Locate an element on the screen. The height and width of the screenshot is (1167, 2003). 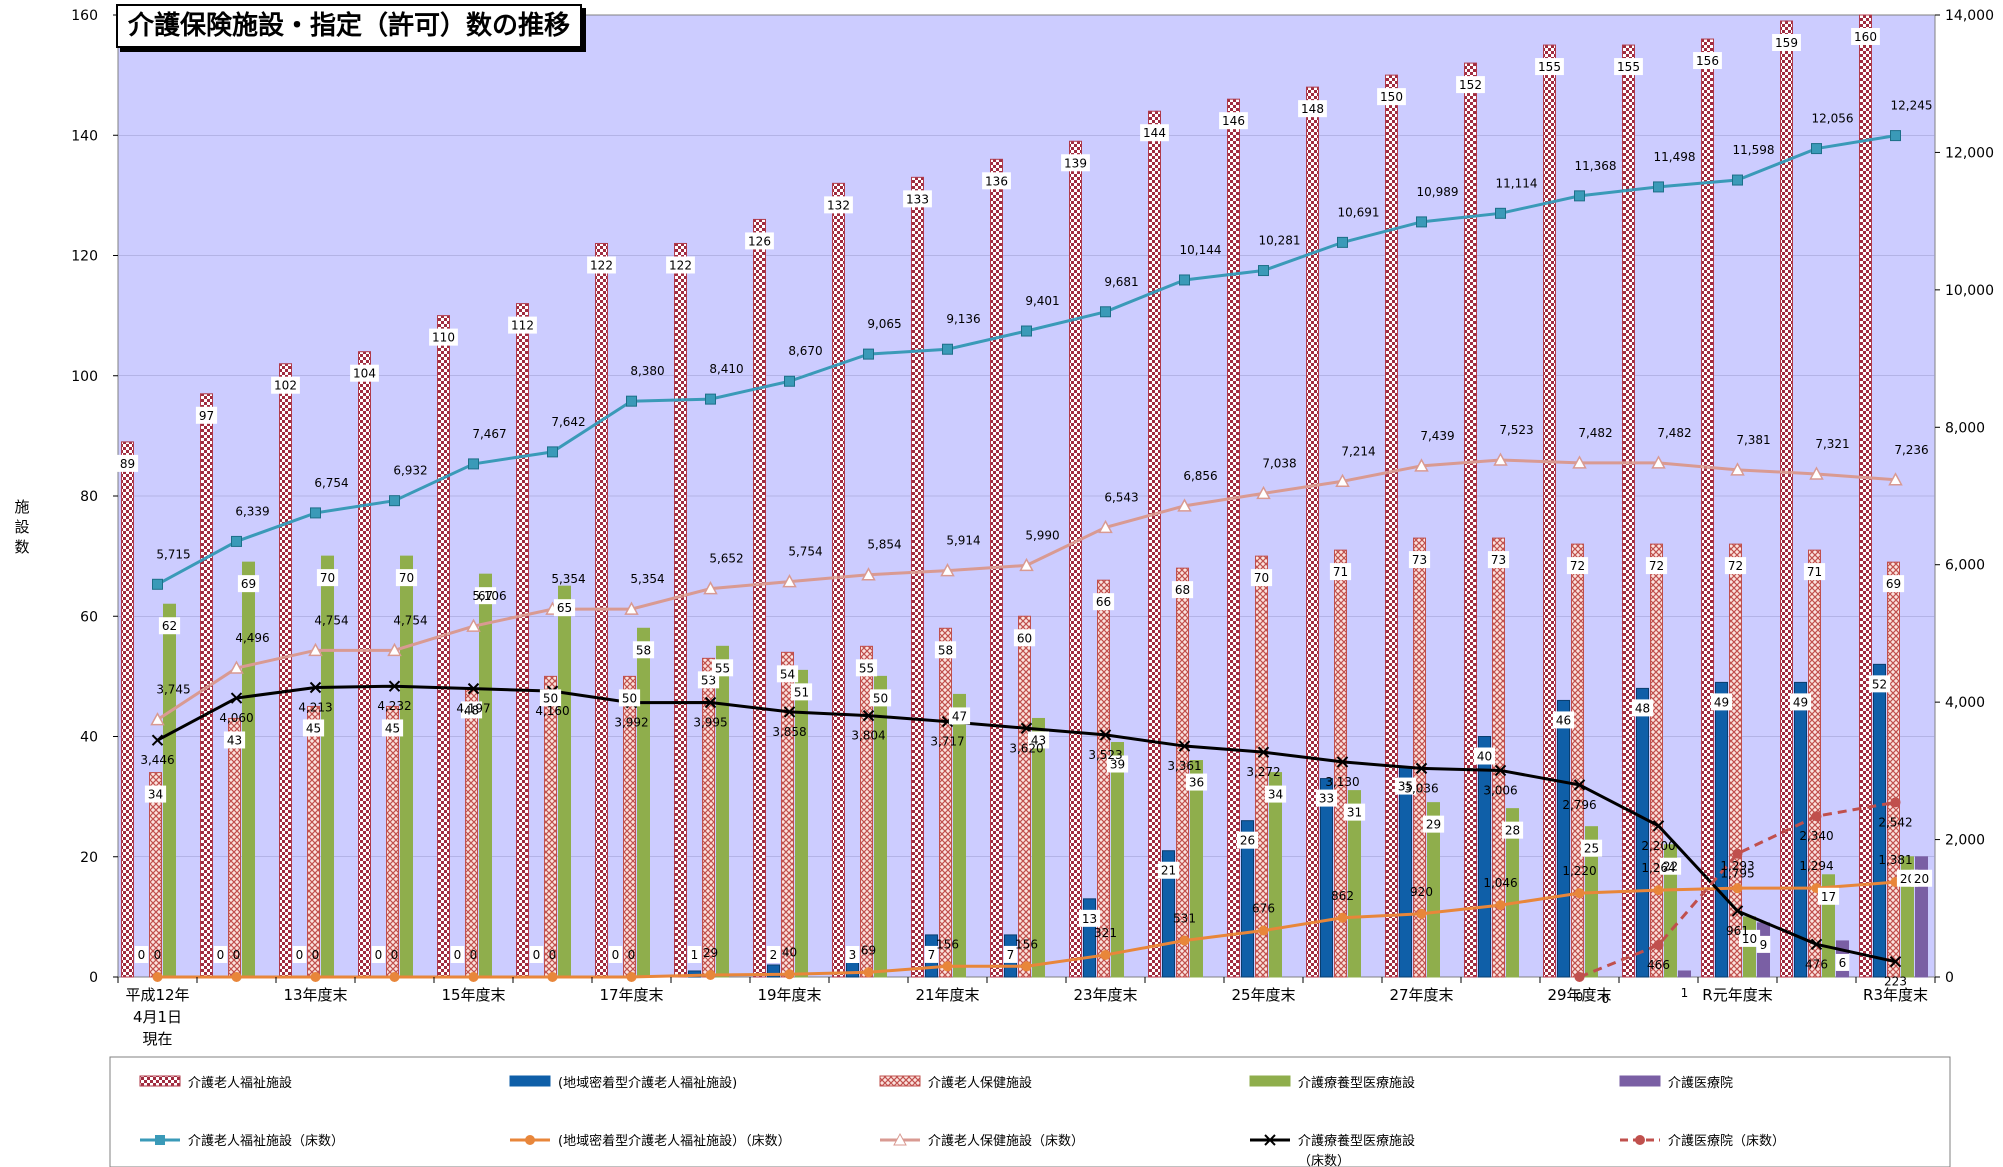
bar-value-label: 89 is located at coordinates (127, 464).